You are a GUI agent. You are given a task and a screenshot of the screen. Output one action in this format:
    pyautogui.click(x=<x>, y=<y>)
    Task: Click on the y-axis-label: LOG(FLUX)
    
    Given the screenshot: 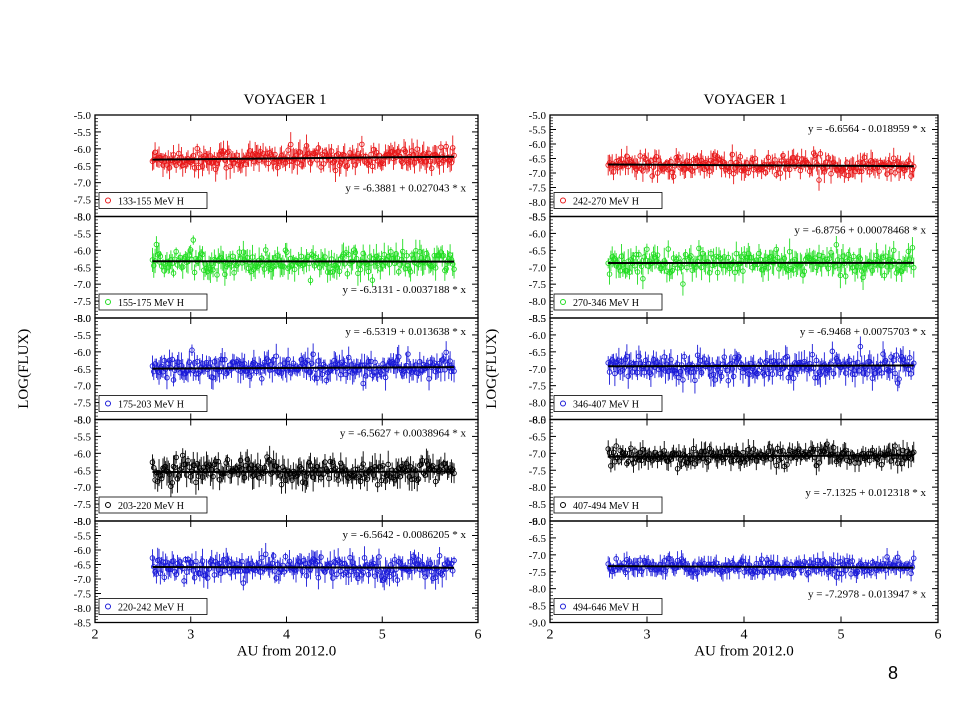 What is the action you would take?
    pyautogui.click(x=24, y=369)
    